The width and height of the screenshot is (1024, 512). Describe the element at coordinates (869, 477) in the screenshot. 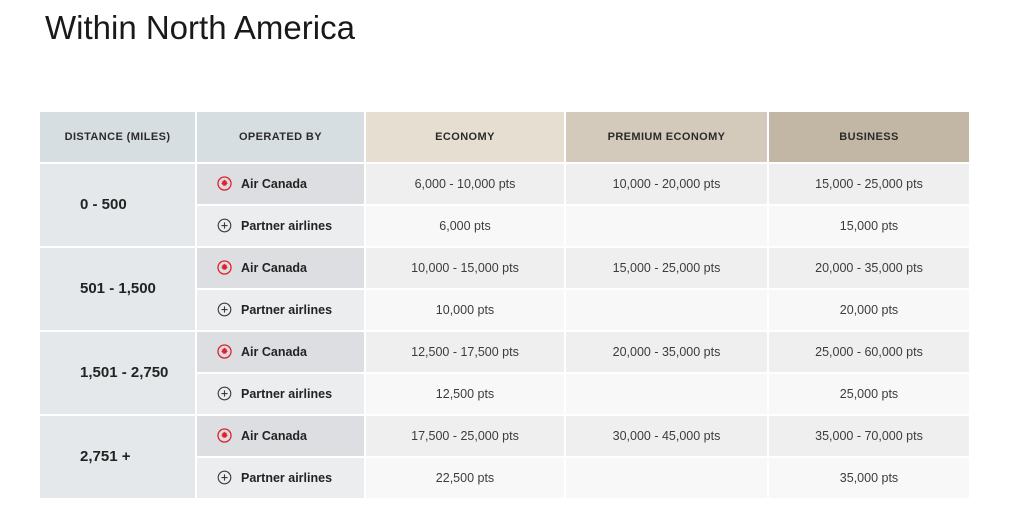

I see `business-cell: 35,000 pts` at that location.